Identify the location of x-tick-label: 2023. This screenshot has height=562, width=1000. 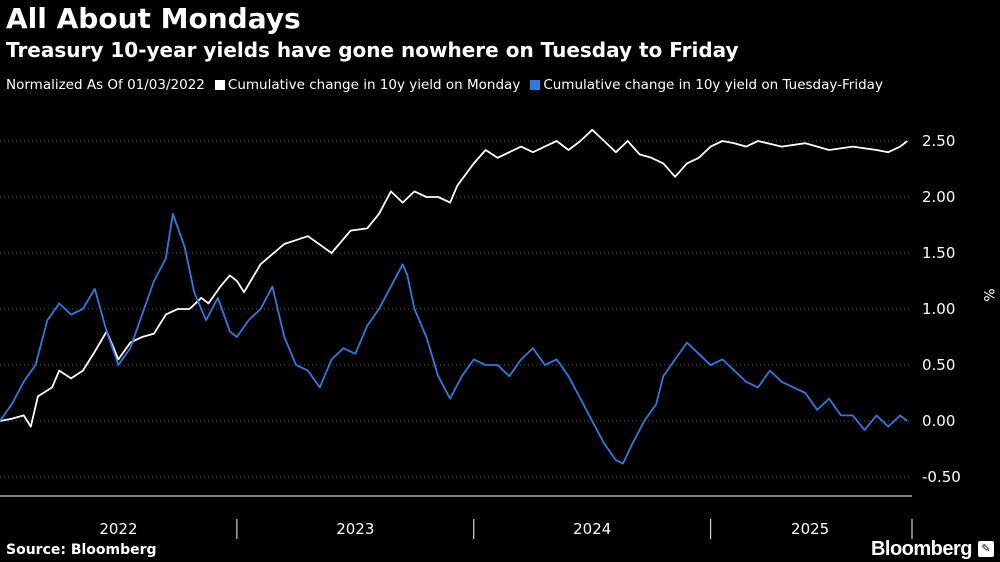
(355, 529).